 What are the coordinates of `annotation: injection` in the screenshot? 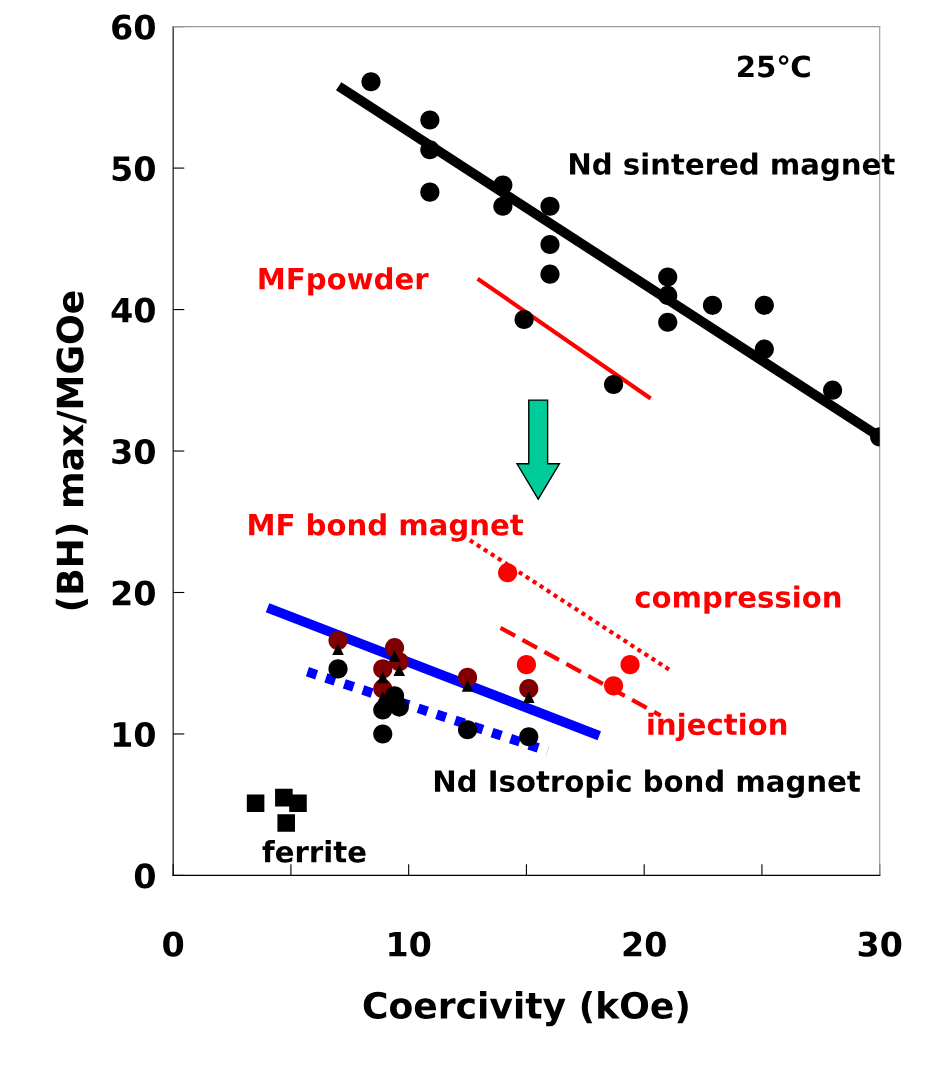 It's located at (717, 727).